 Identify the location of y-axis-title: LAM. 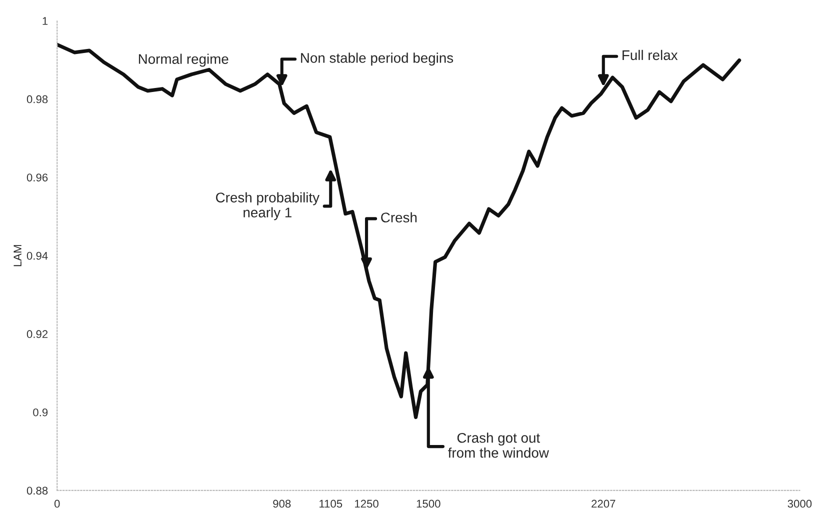
(18, 255).